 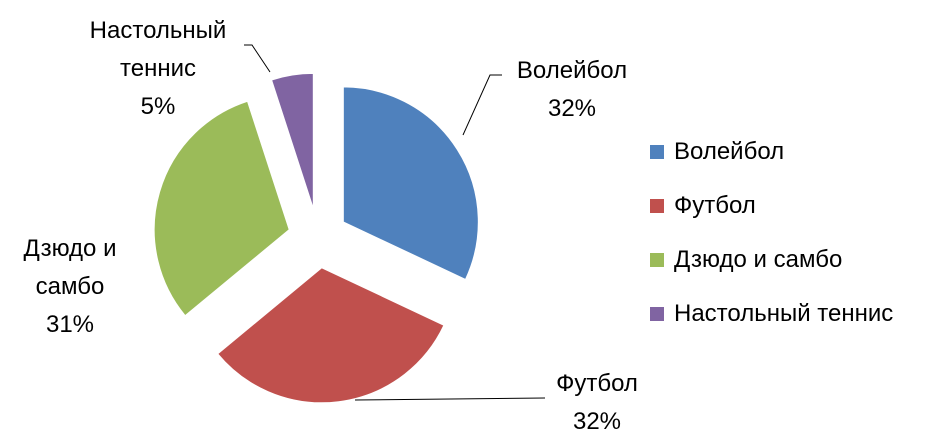 I want to click on label-name: Дзюдо и самбо, so click(x=70, y=267).